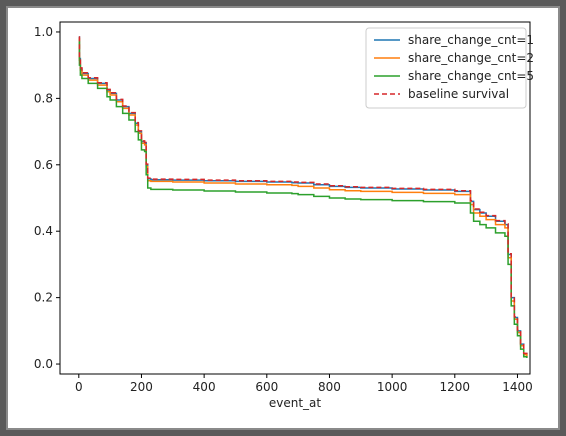  What do you see at coordinates (43, 32) in the screenshot?
I see `y-tick-label: 1.0` at bounding box center [43, 32].